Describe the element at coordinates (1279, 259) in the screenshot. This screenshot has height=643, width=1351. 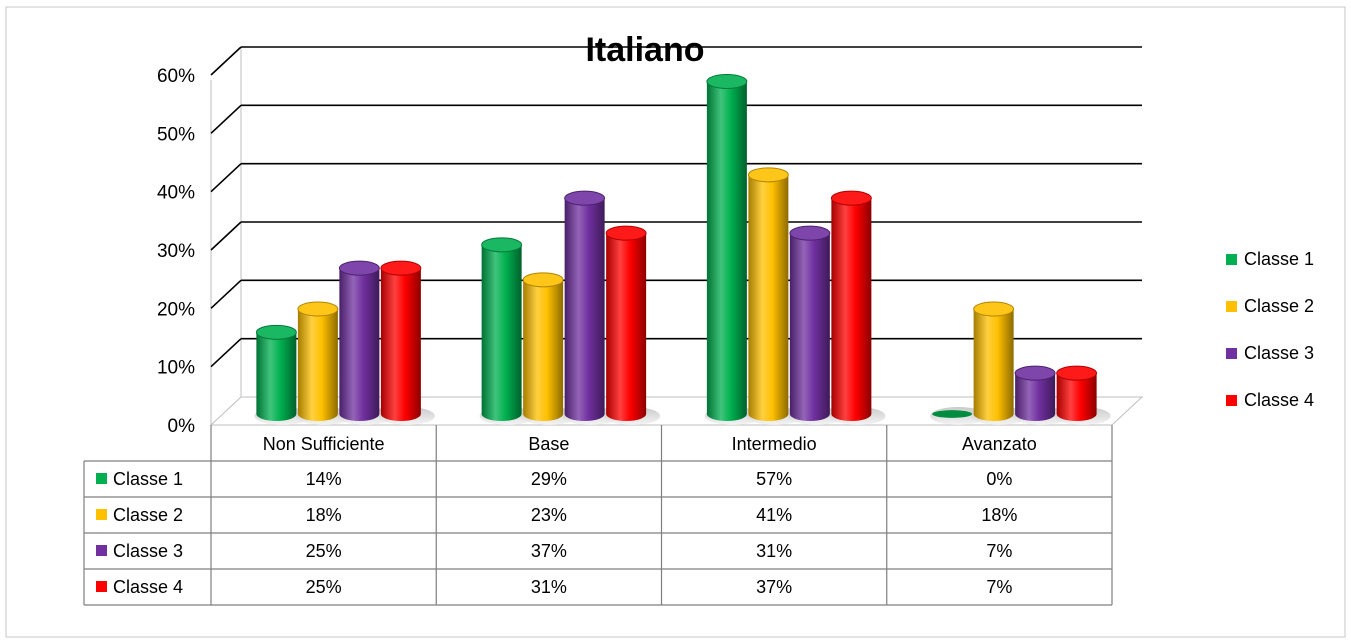
I see `legend-label: Classe 1` at that location.